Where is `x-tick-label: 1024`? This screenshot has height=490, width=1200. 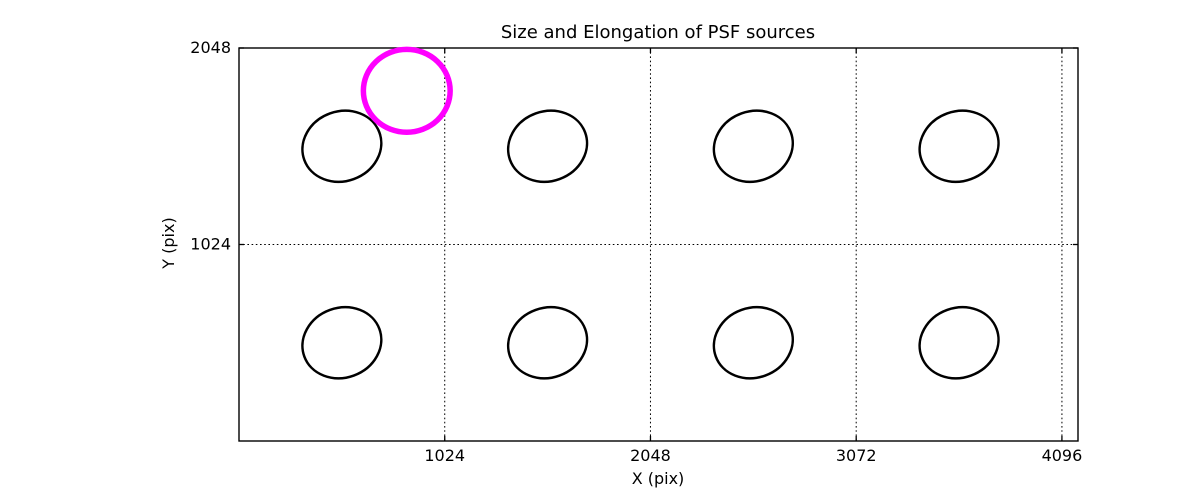
x-tick-label: 1024 is located at coordinates (444, 455).